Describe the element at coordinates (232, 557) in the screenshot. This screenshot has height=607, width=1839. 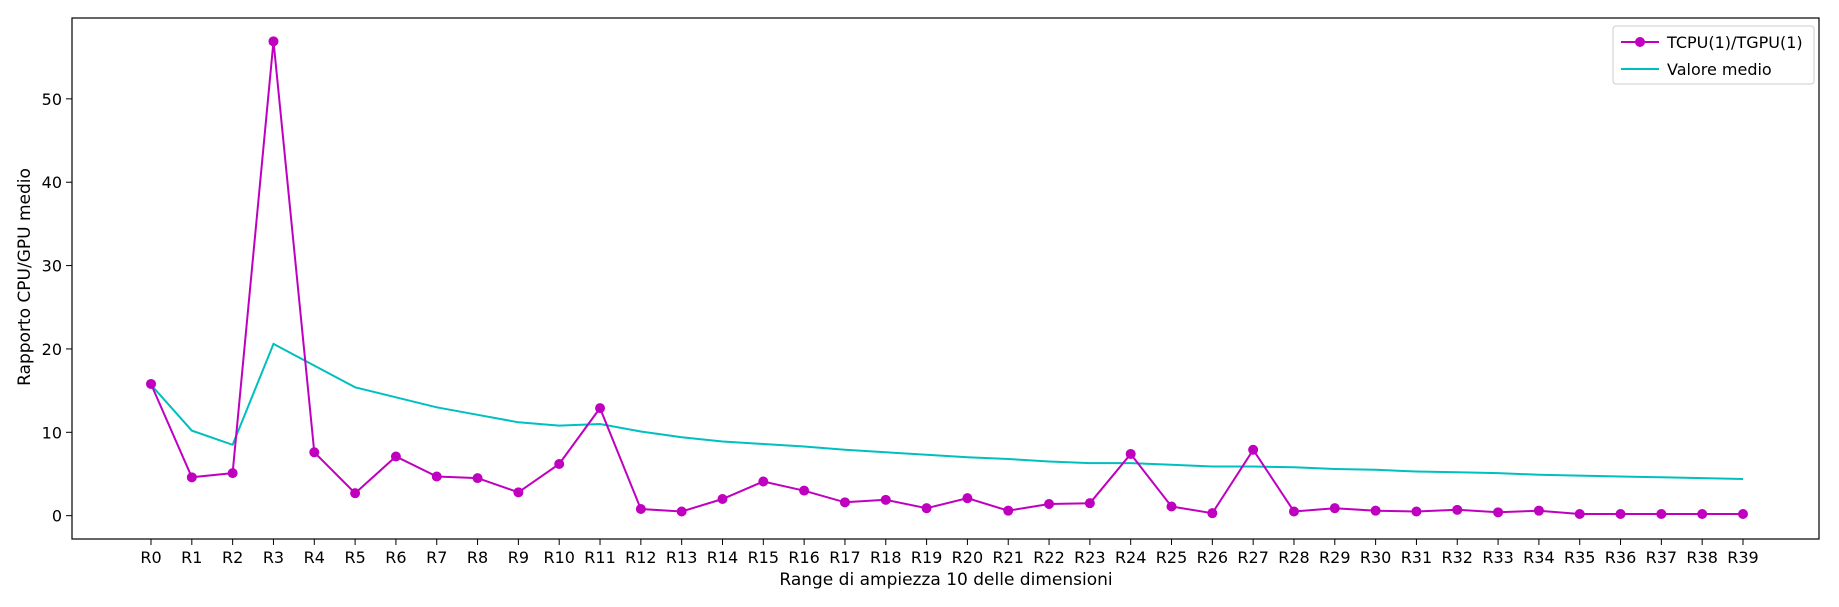
I see `x-tick-label: R2` at that location.